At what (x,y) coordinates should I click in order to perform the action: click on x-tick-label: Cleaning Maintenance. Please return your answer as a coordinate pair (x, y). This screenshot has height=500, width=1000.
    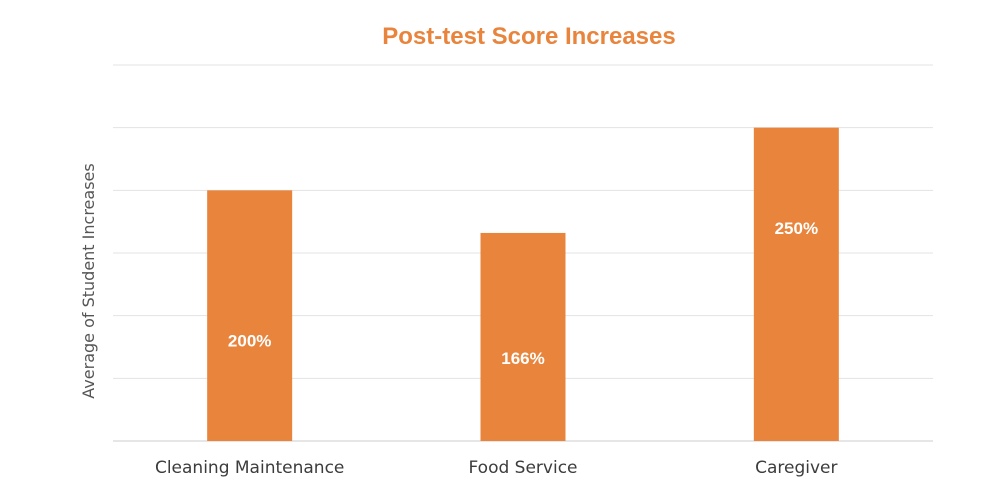
    Looking at the image, I should click on (249, 468).